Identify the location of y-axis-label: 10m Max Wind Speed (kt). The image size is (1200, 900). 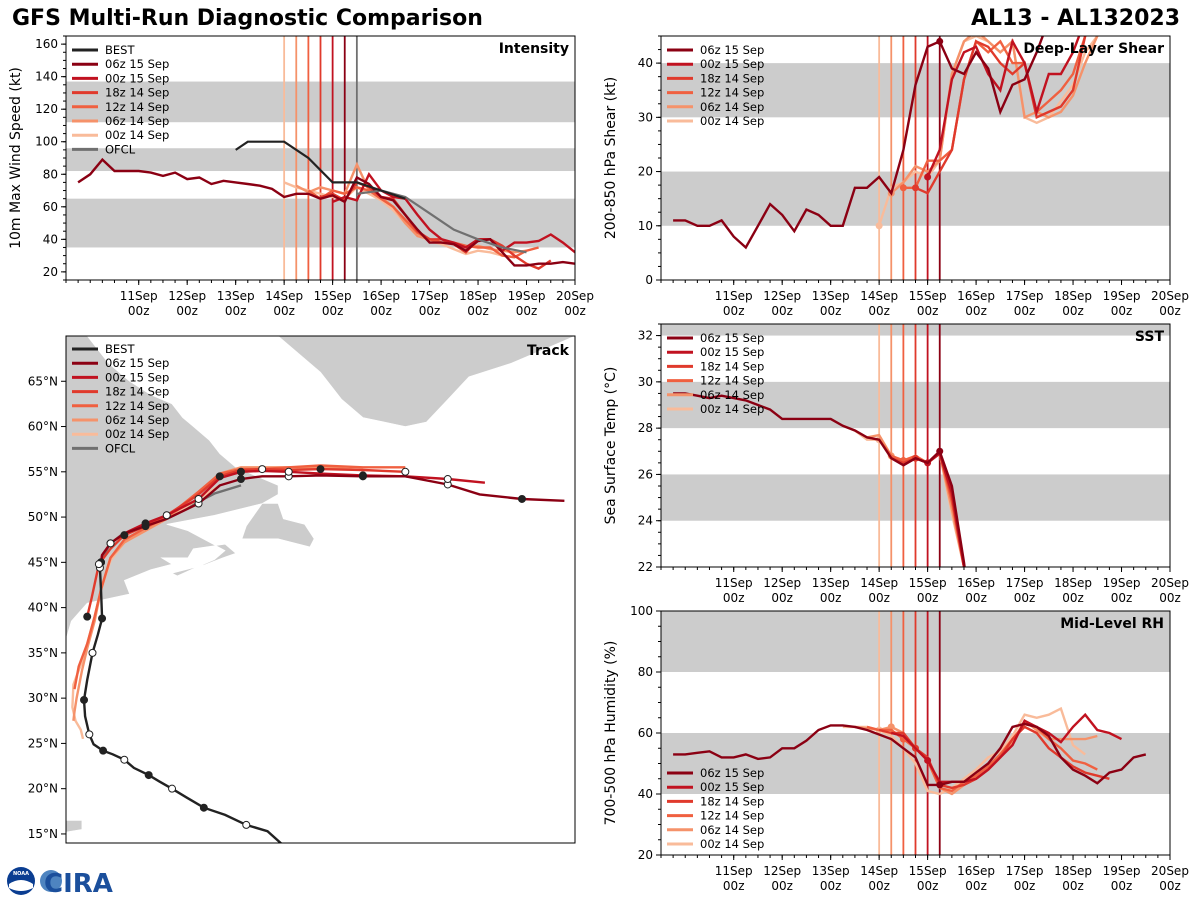
(16, 158).